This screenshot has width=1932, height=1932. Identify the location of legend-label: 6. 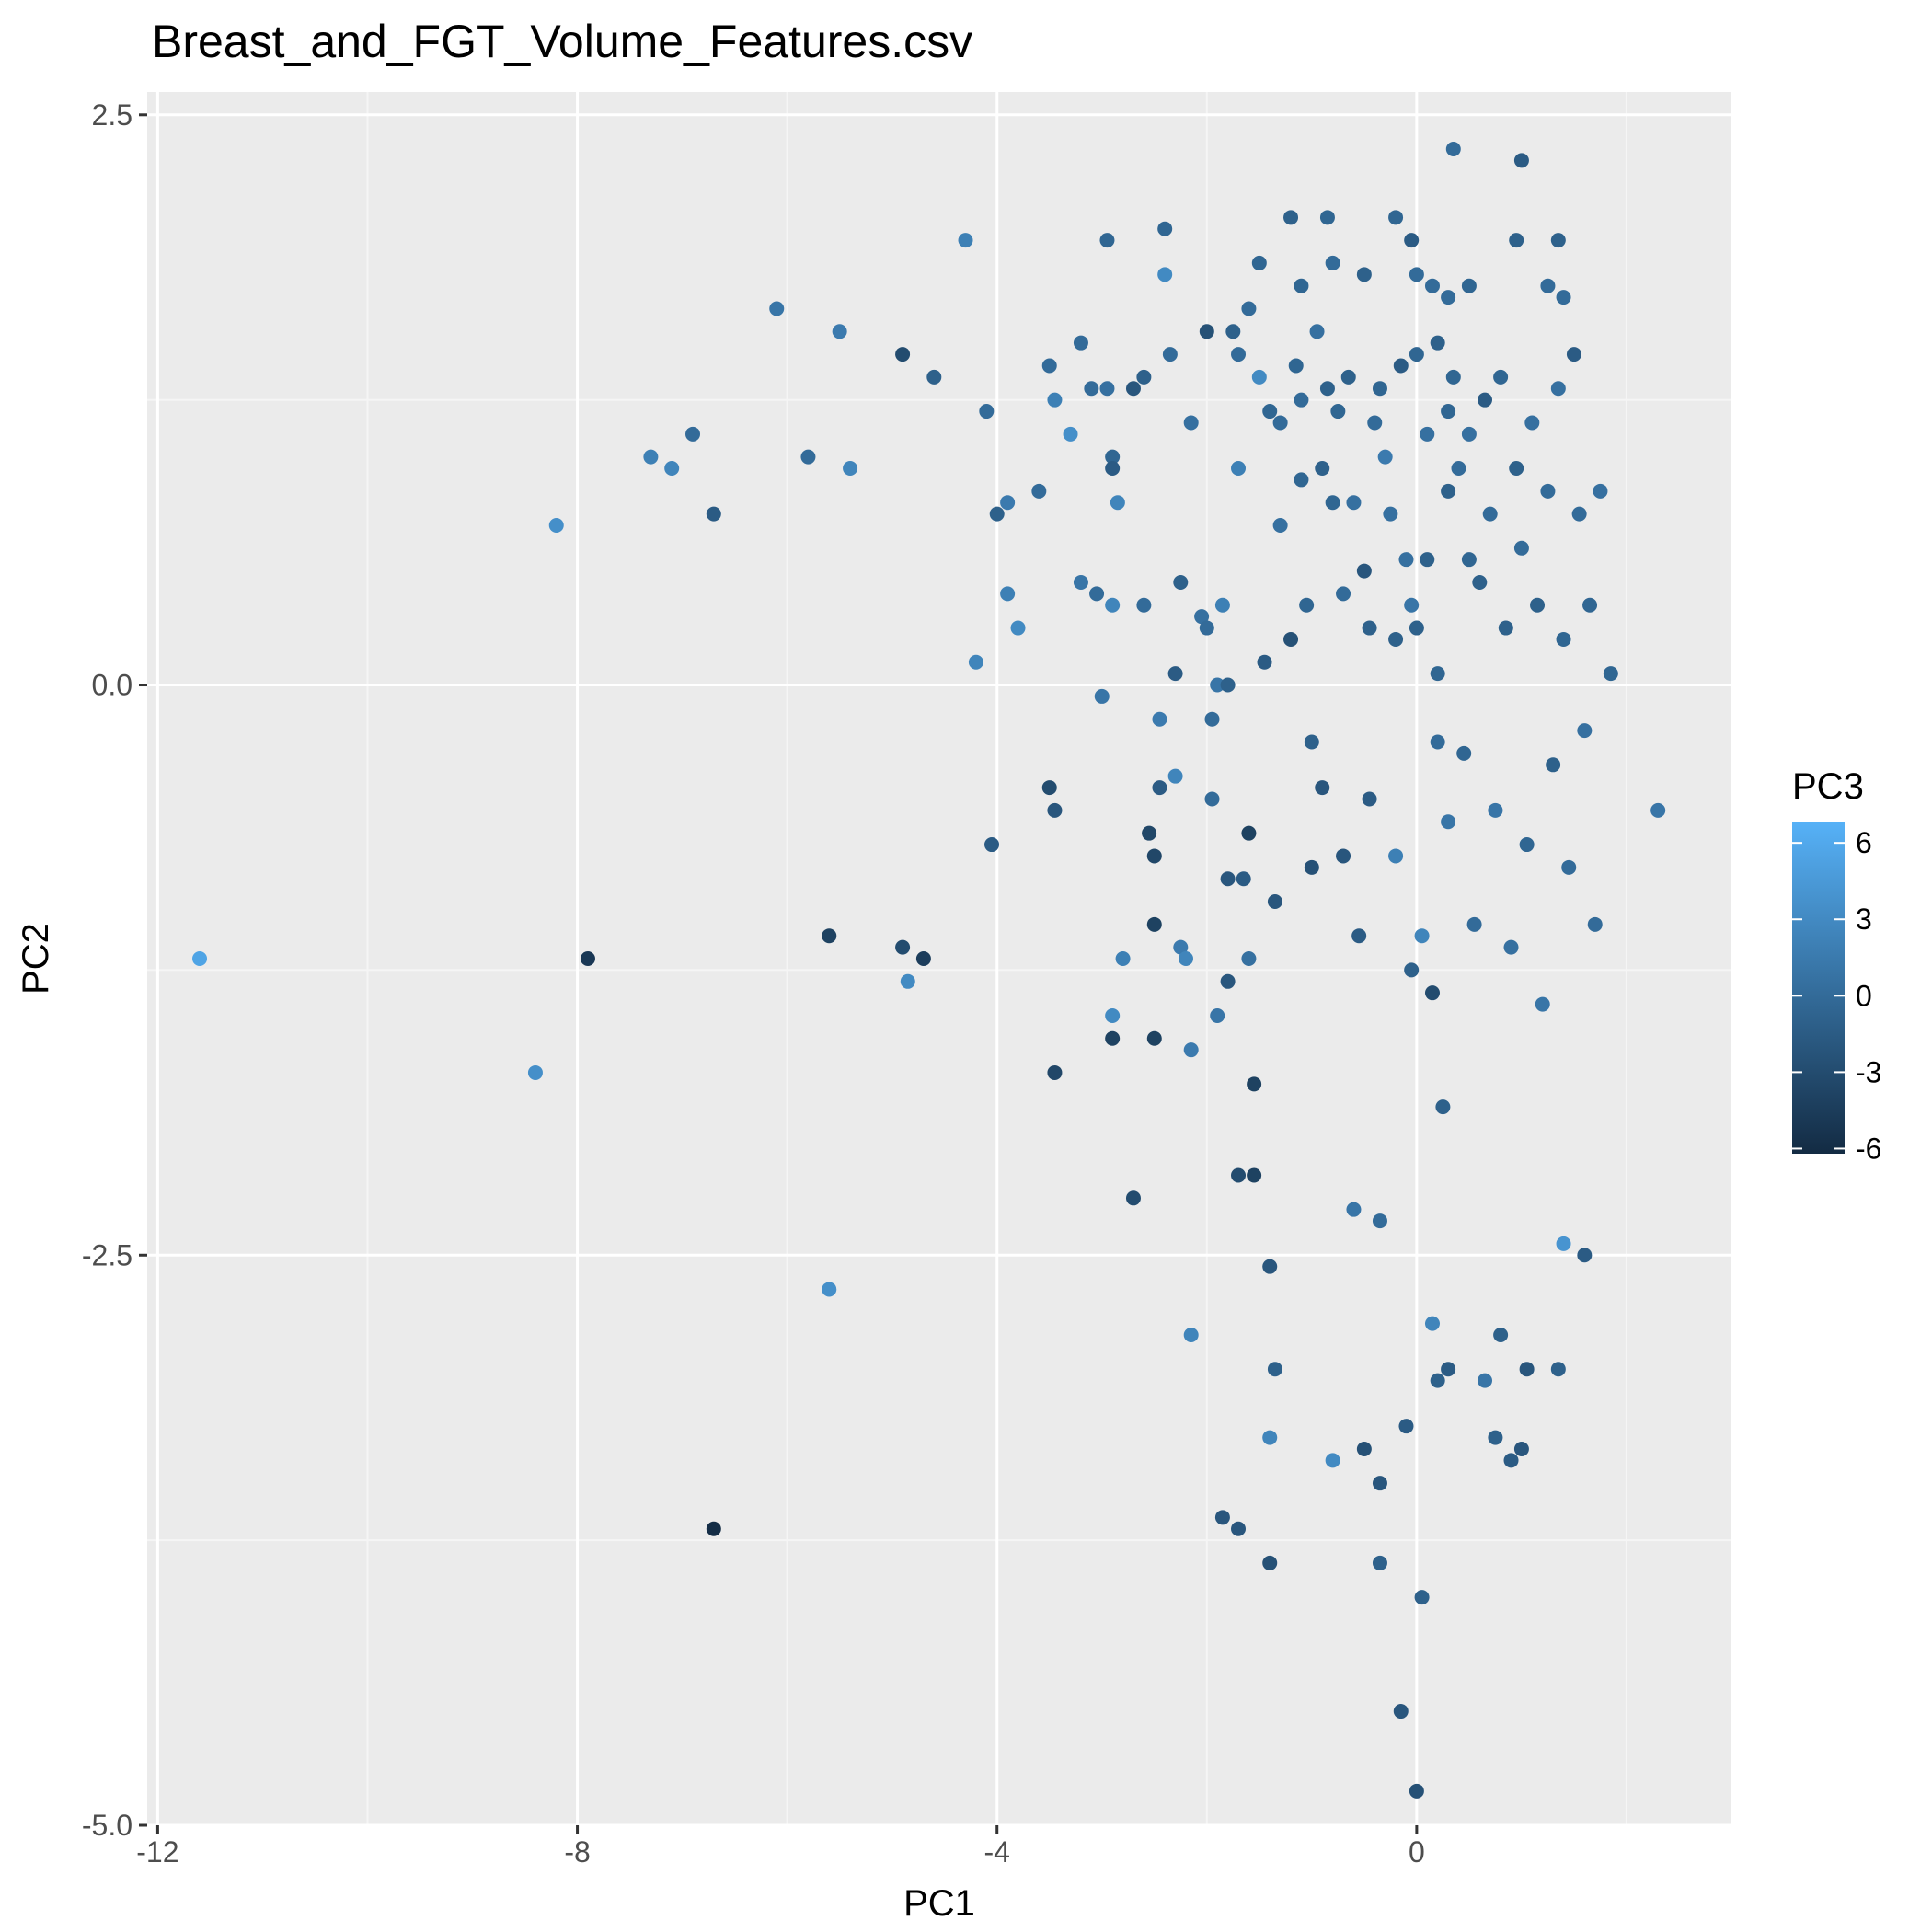
(1864, 842).